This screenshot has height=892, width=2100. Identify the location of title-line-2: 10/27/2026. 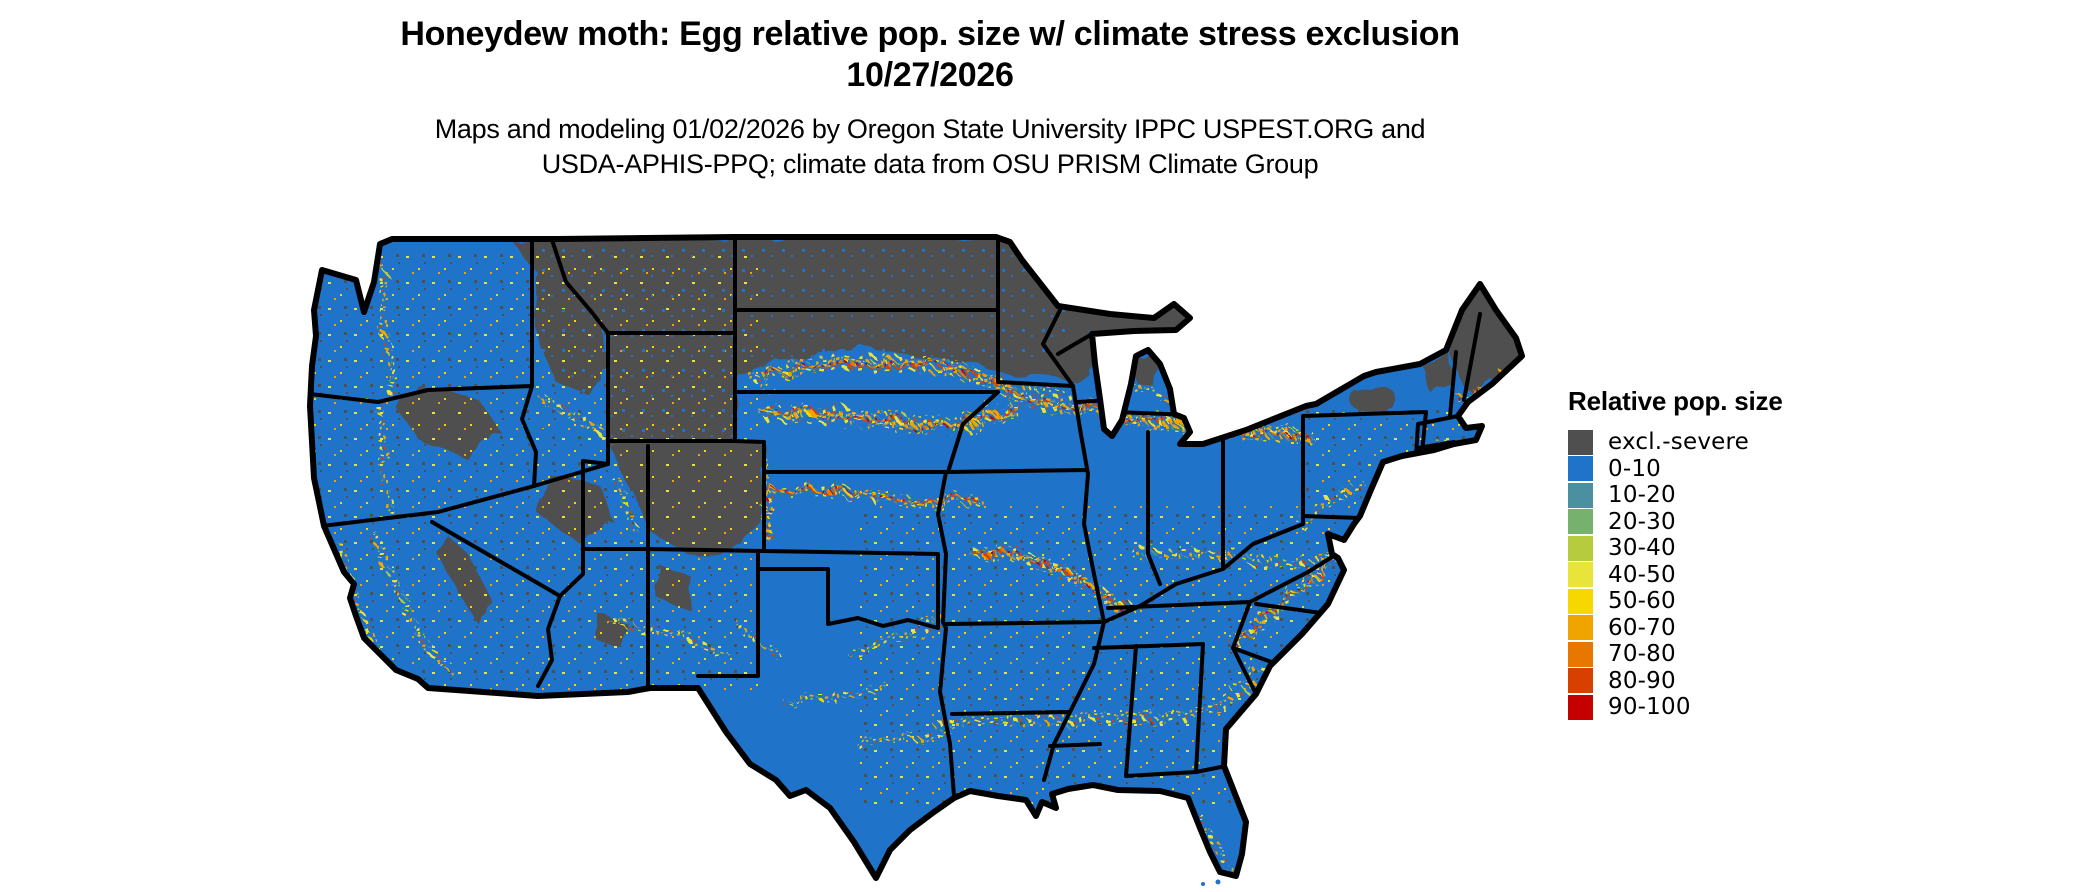
(930, 75).